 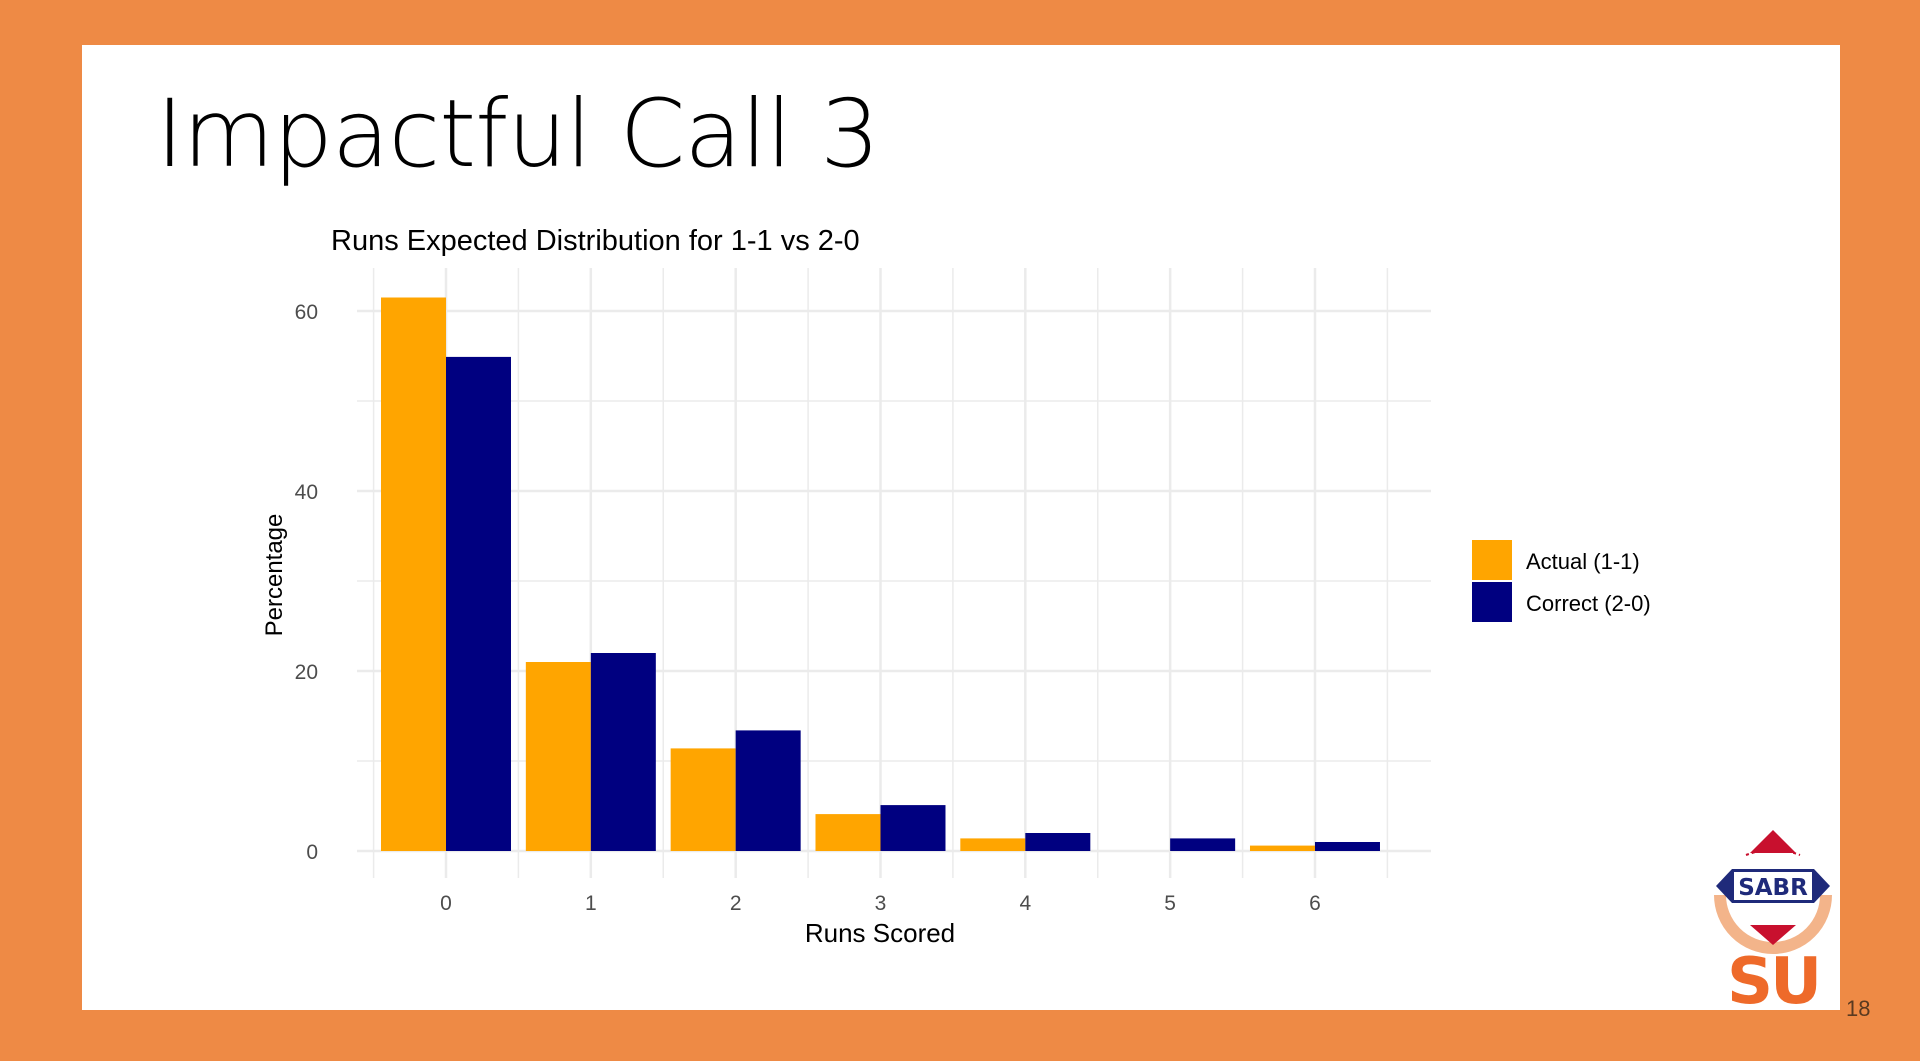 What do you see at coordinates (736, 903) in the screenshot?
I see `x-tick-label: 2` at bounding box center [736, 903].